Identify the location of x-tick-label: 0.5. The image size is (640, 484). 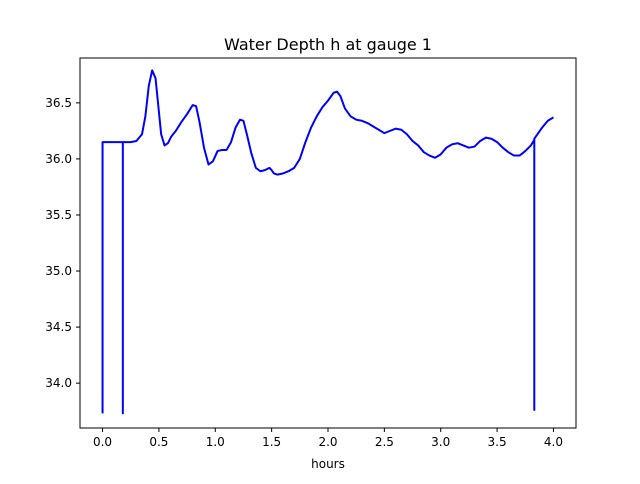
(158, 442).